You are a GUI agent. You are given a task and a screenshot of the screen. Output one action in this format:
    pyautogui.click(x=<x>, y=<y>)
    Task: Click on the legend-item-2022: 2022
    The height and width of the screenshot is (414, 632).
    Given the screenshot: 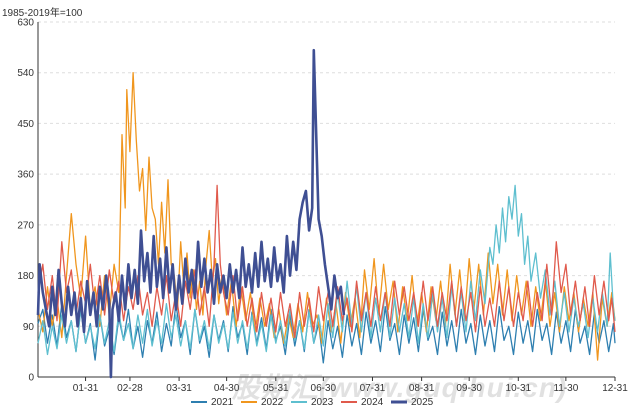 What is the action you would take?
    pyautogui.click(x=262, y=402)
    